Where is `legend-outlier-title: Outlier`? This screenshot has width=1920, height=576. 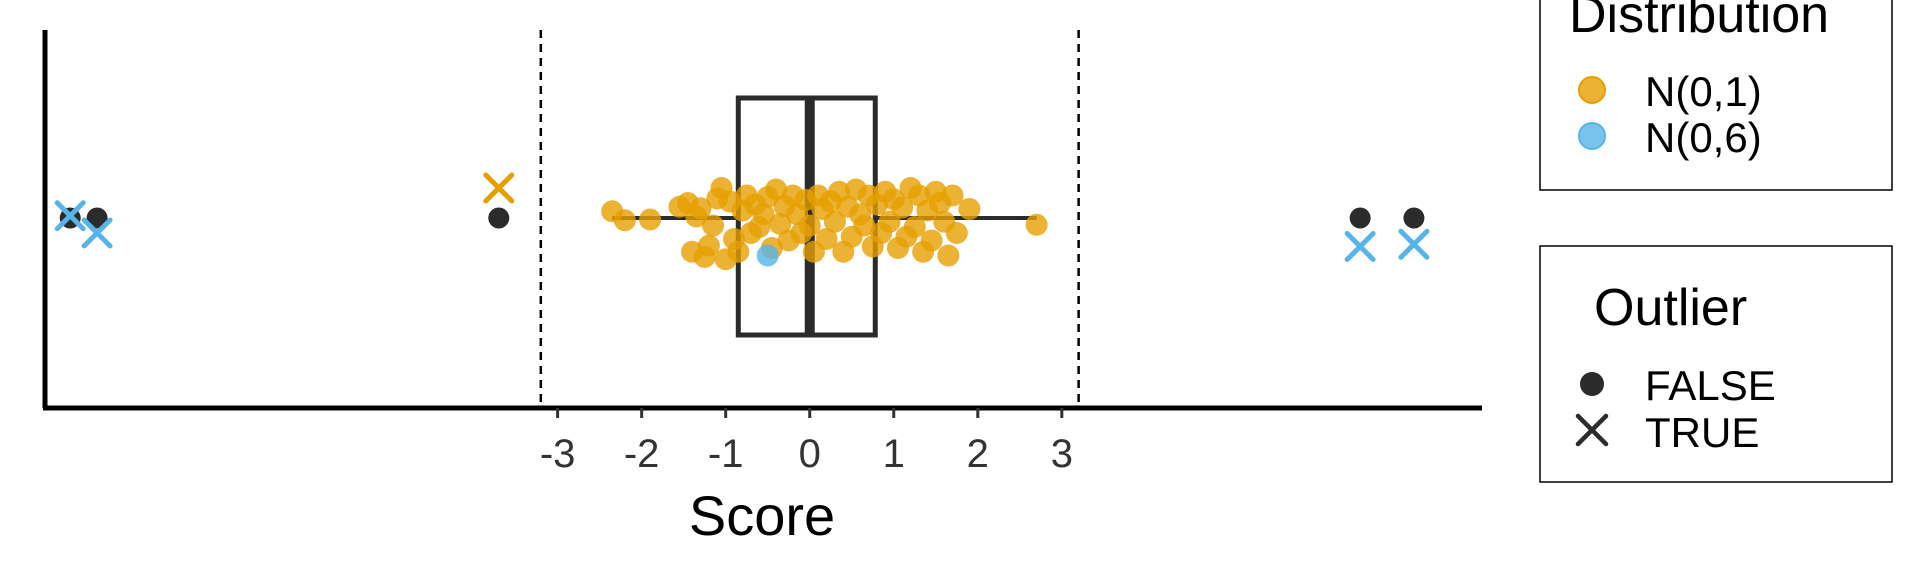
legend-outlier-title: Outlier is located at coordinates (1670, 308).